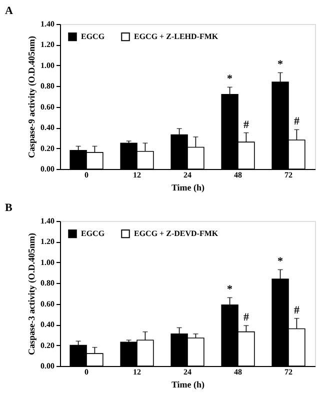 Image resolution: width=332 pixels, height=419 pixels. I want to click on legend-label: EGCG + Z-DEVD-FMK, so click(176, 233).